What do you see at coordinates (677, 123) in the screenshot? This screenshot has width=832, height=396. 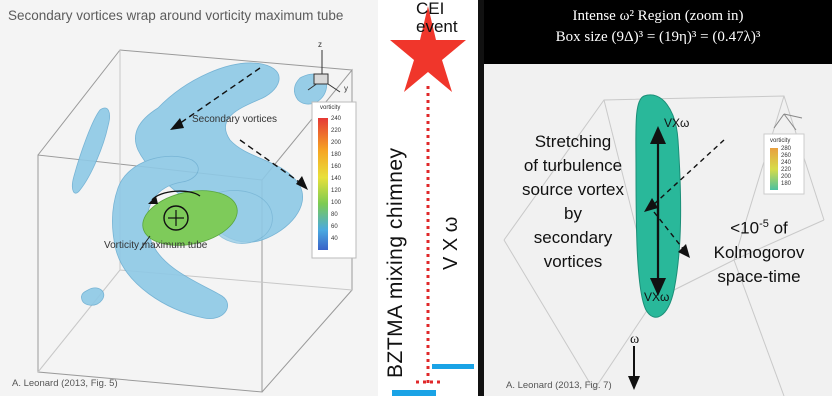 I see `vxw-top-label: VXω` at bounding box center [677, 123].